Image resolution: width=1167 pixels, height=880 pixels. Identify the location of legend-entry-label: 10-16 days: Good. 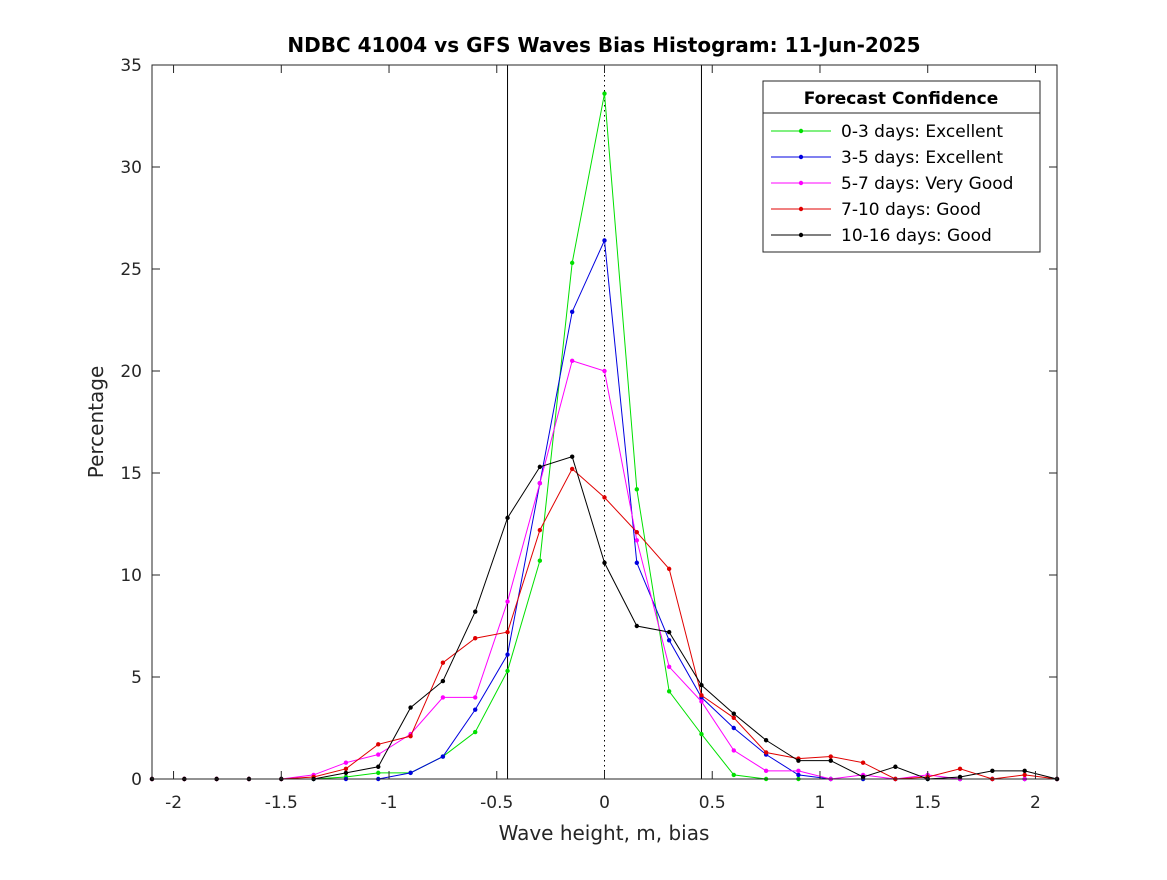
(916, 236).